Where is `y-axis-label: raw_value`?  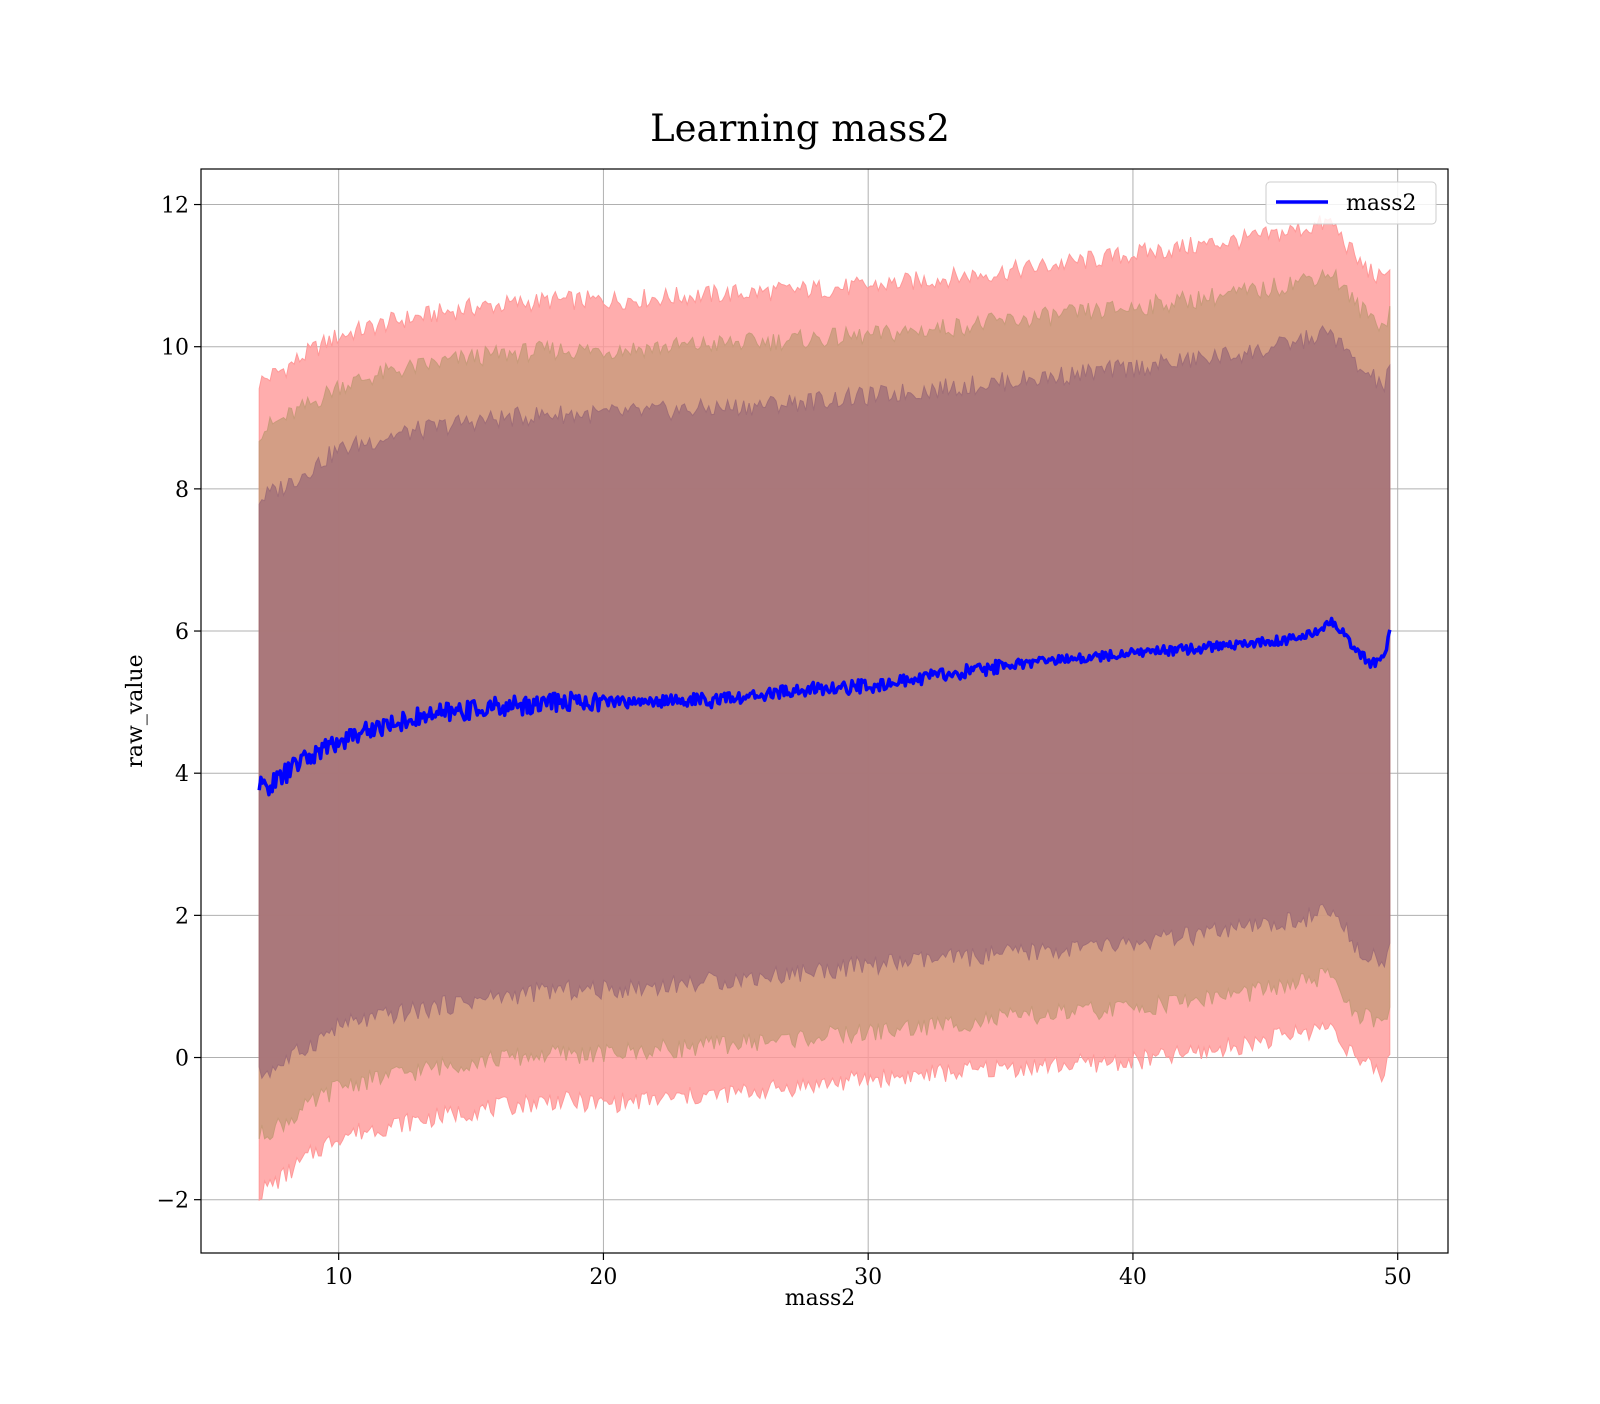
y-axis-label: raw_value is located at coordinates (135, 710).